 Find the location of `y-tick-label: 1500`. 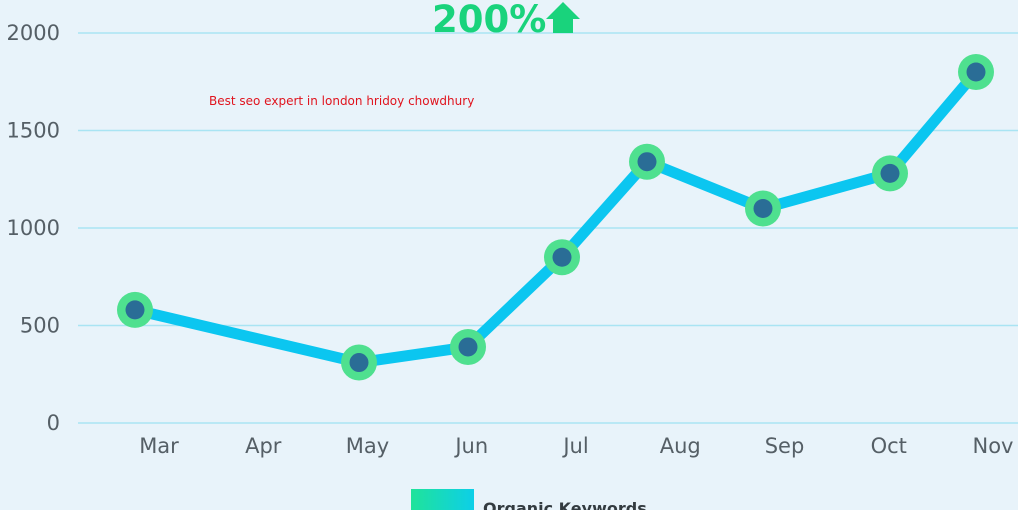

y-tick-label: 1500 is located at coordinates (33, 131).